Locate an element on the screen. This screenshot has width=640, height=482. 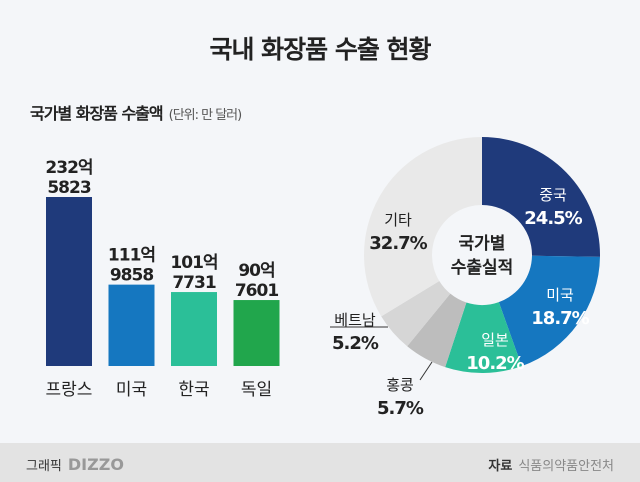
bar-value-label: 7731 is located at coordinates (193, 283).